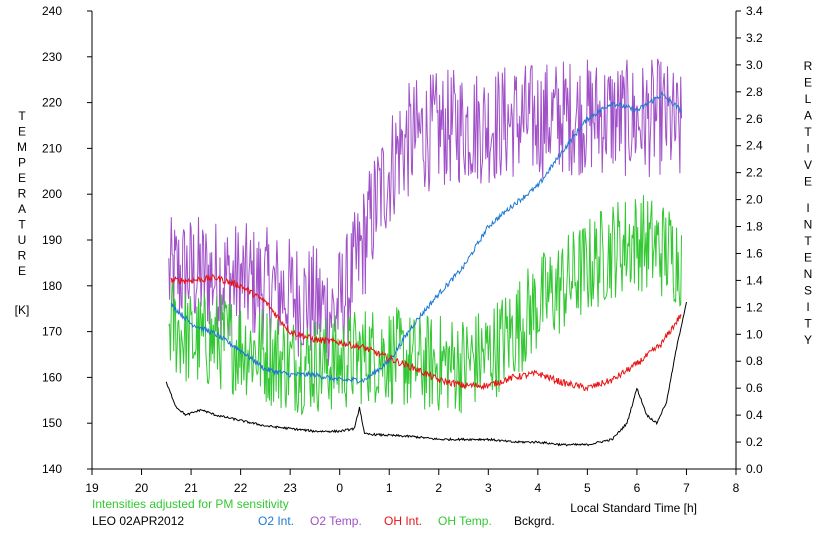 This screenshot has width=828, height=535. Describe the element at coordinates (808, 291) in the screenshot. I see `right-axis-label-letter: S` at that location.